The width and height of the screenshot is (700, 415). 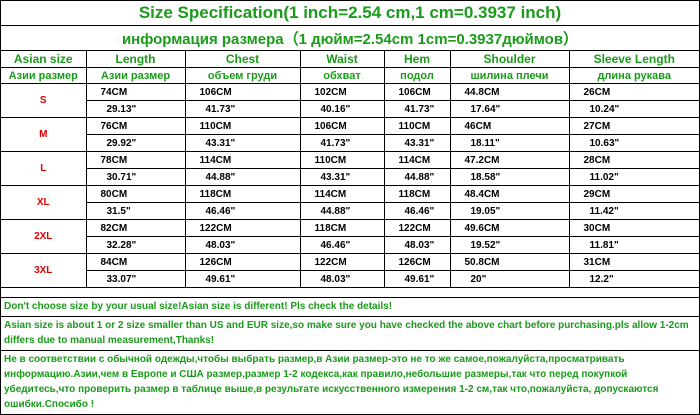 What do you see at coordinates (509, 59) in the screenshot?
I see `header-cell: Shoulder` at bounding box center [509, 59].